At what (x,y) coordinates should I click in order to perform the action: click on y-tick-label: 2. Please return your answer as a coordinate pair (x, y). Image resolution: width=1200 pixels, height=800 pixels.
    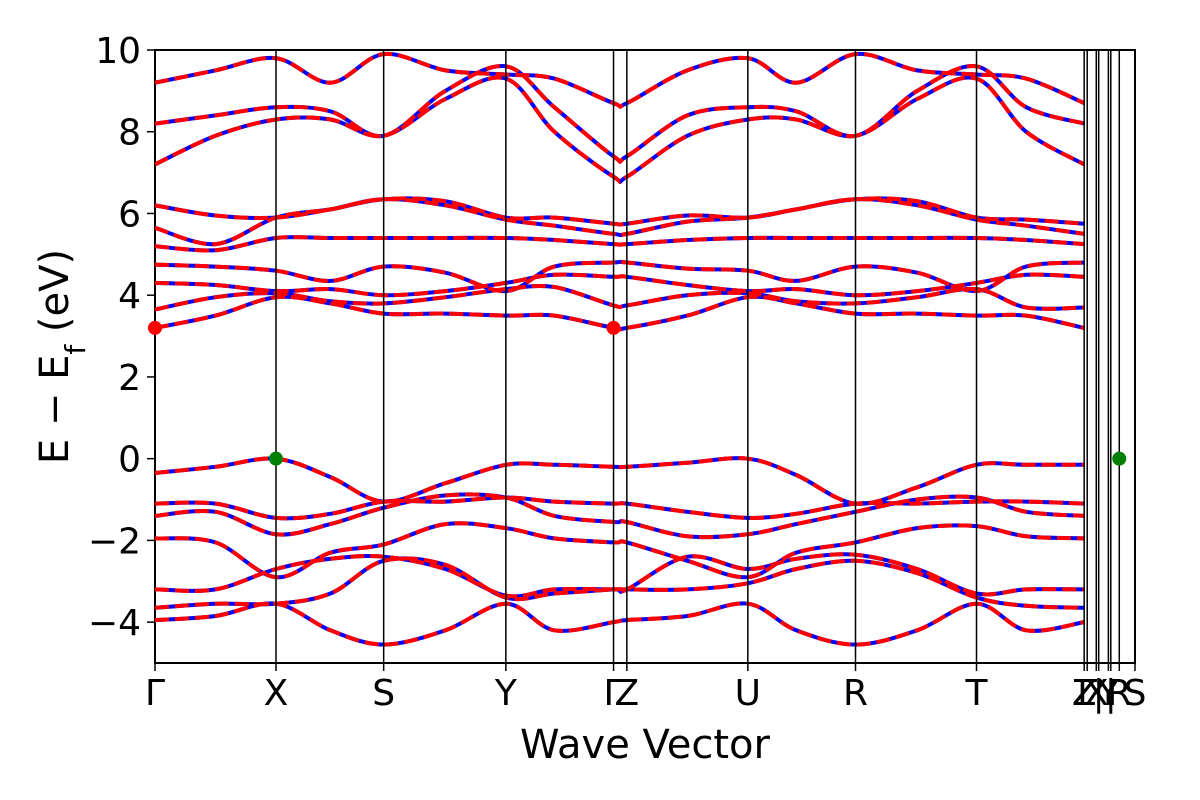
    Looking at the image, I should click on (129, 378).